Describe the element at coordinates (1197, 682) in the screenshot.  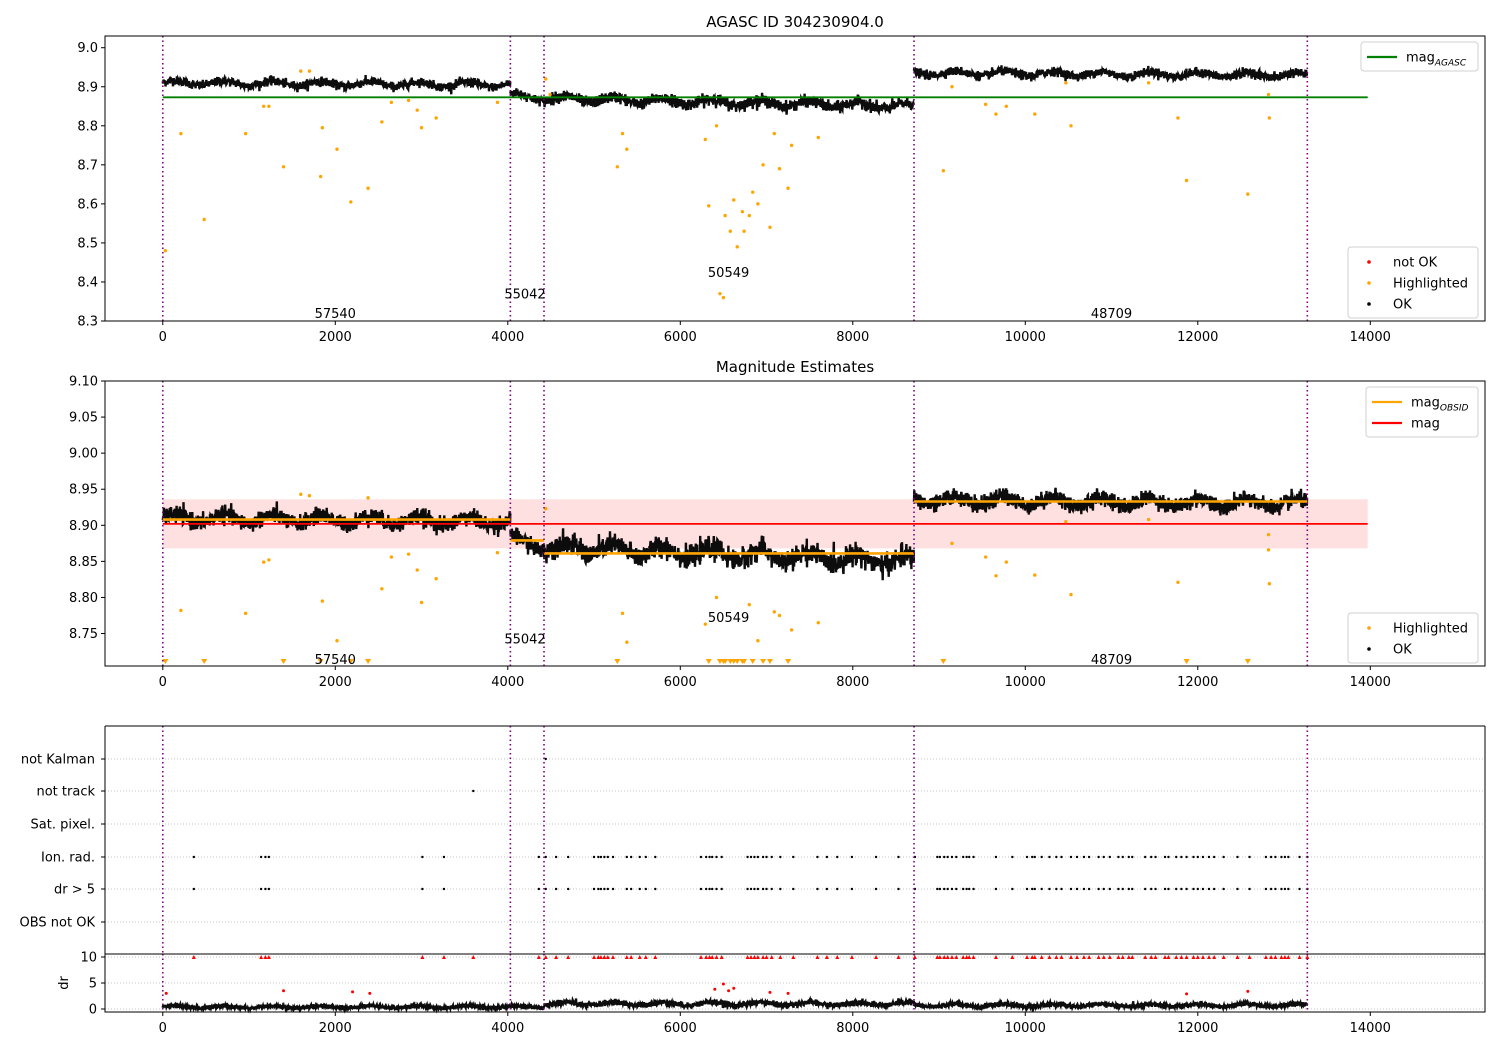
I see `p2-xtick-label: 12000` at that location.